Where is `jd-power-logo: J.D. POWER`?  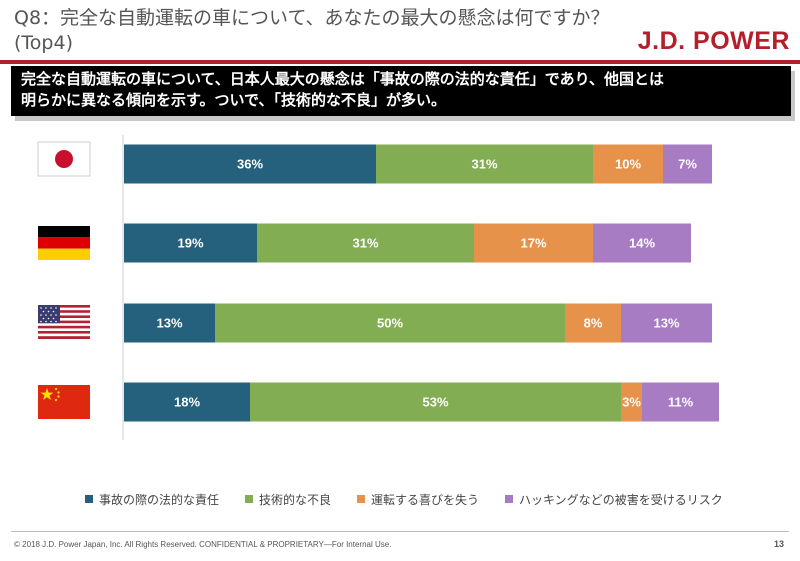
jd-power-logo: J.D. POWER is located at coordinates (713, 41).